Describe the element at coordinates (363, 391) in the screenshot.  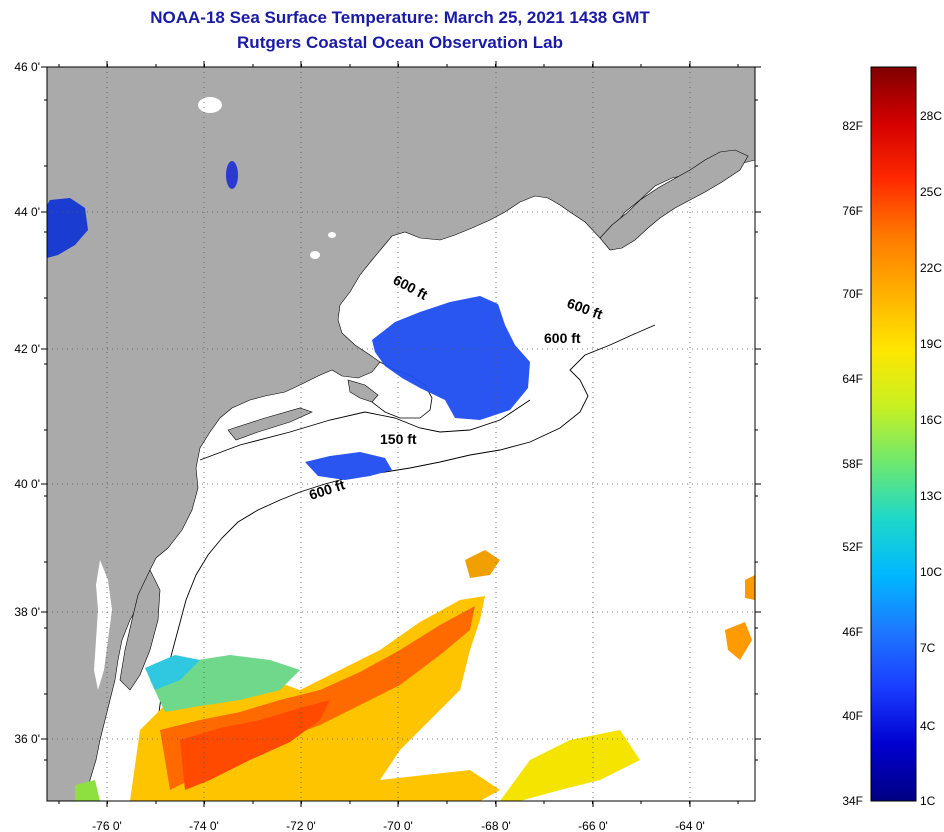
I see `land-cape-cod` at that location.